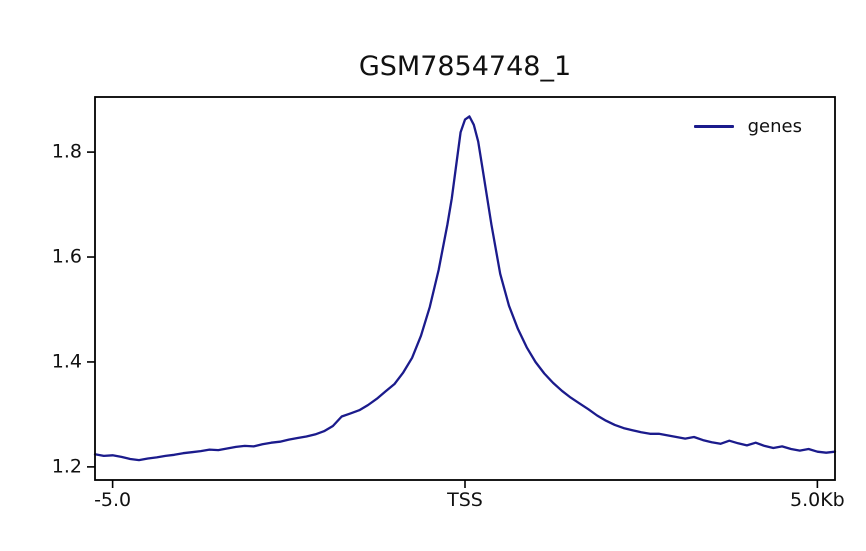 The width and height of the screenshot is (866, 551). I want to click on y-tick-label: 1.8, so click(66, 151).